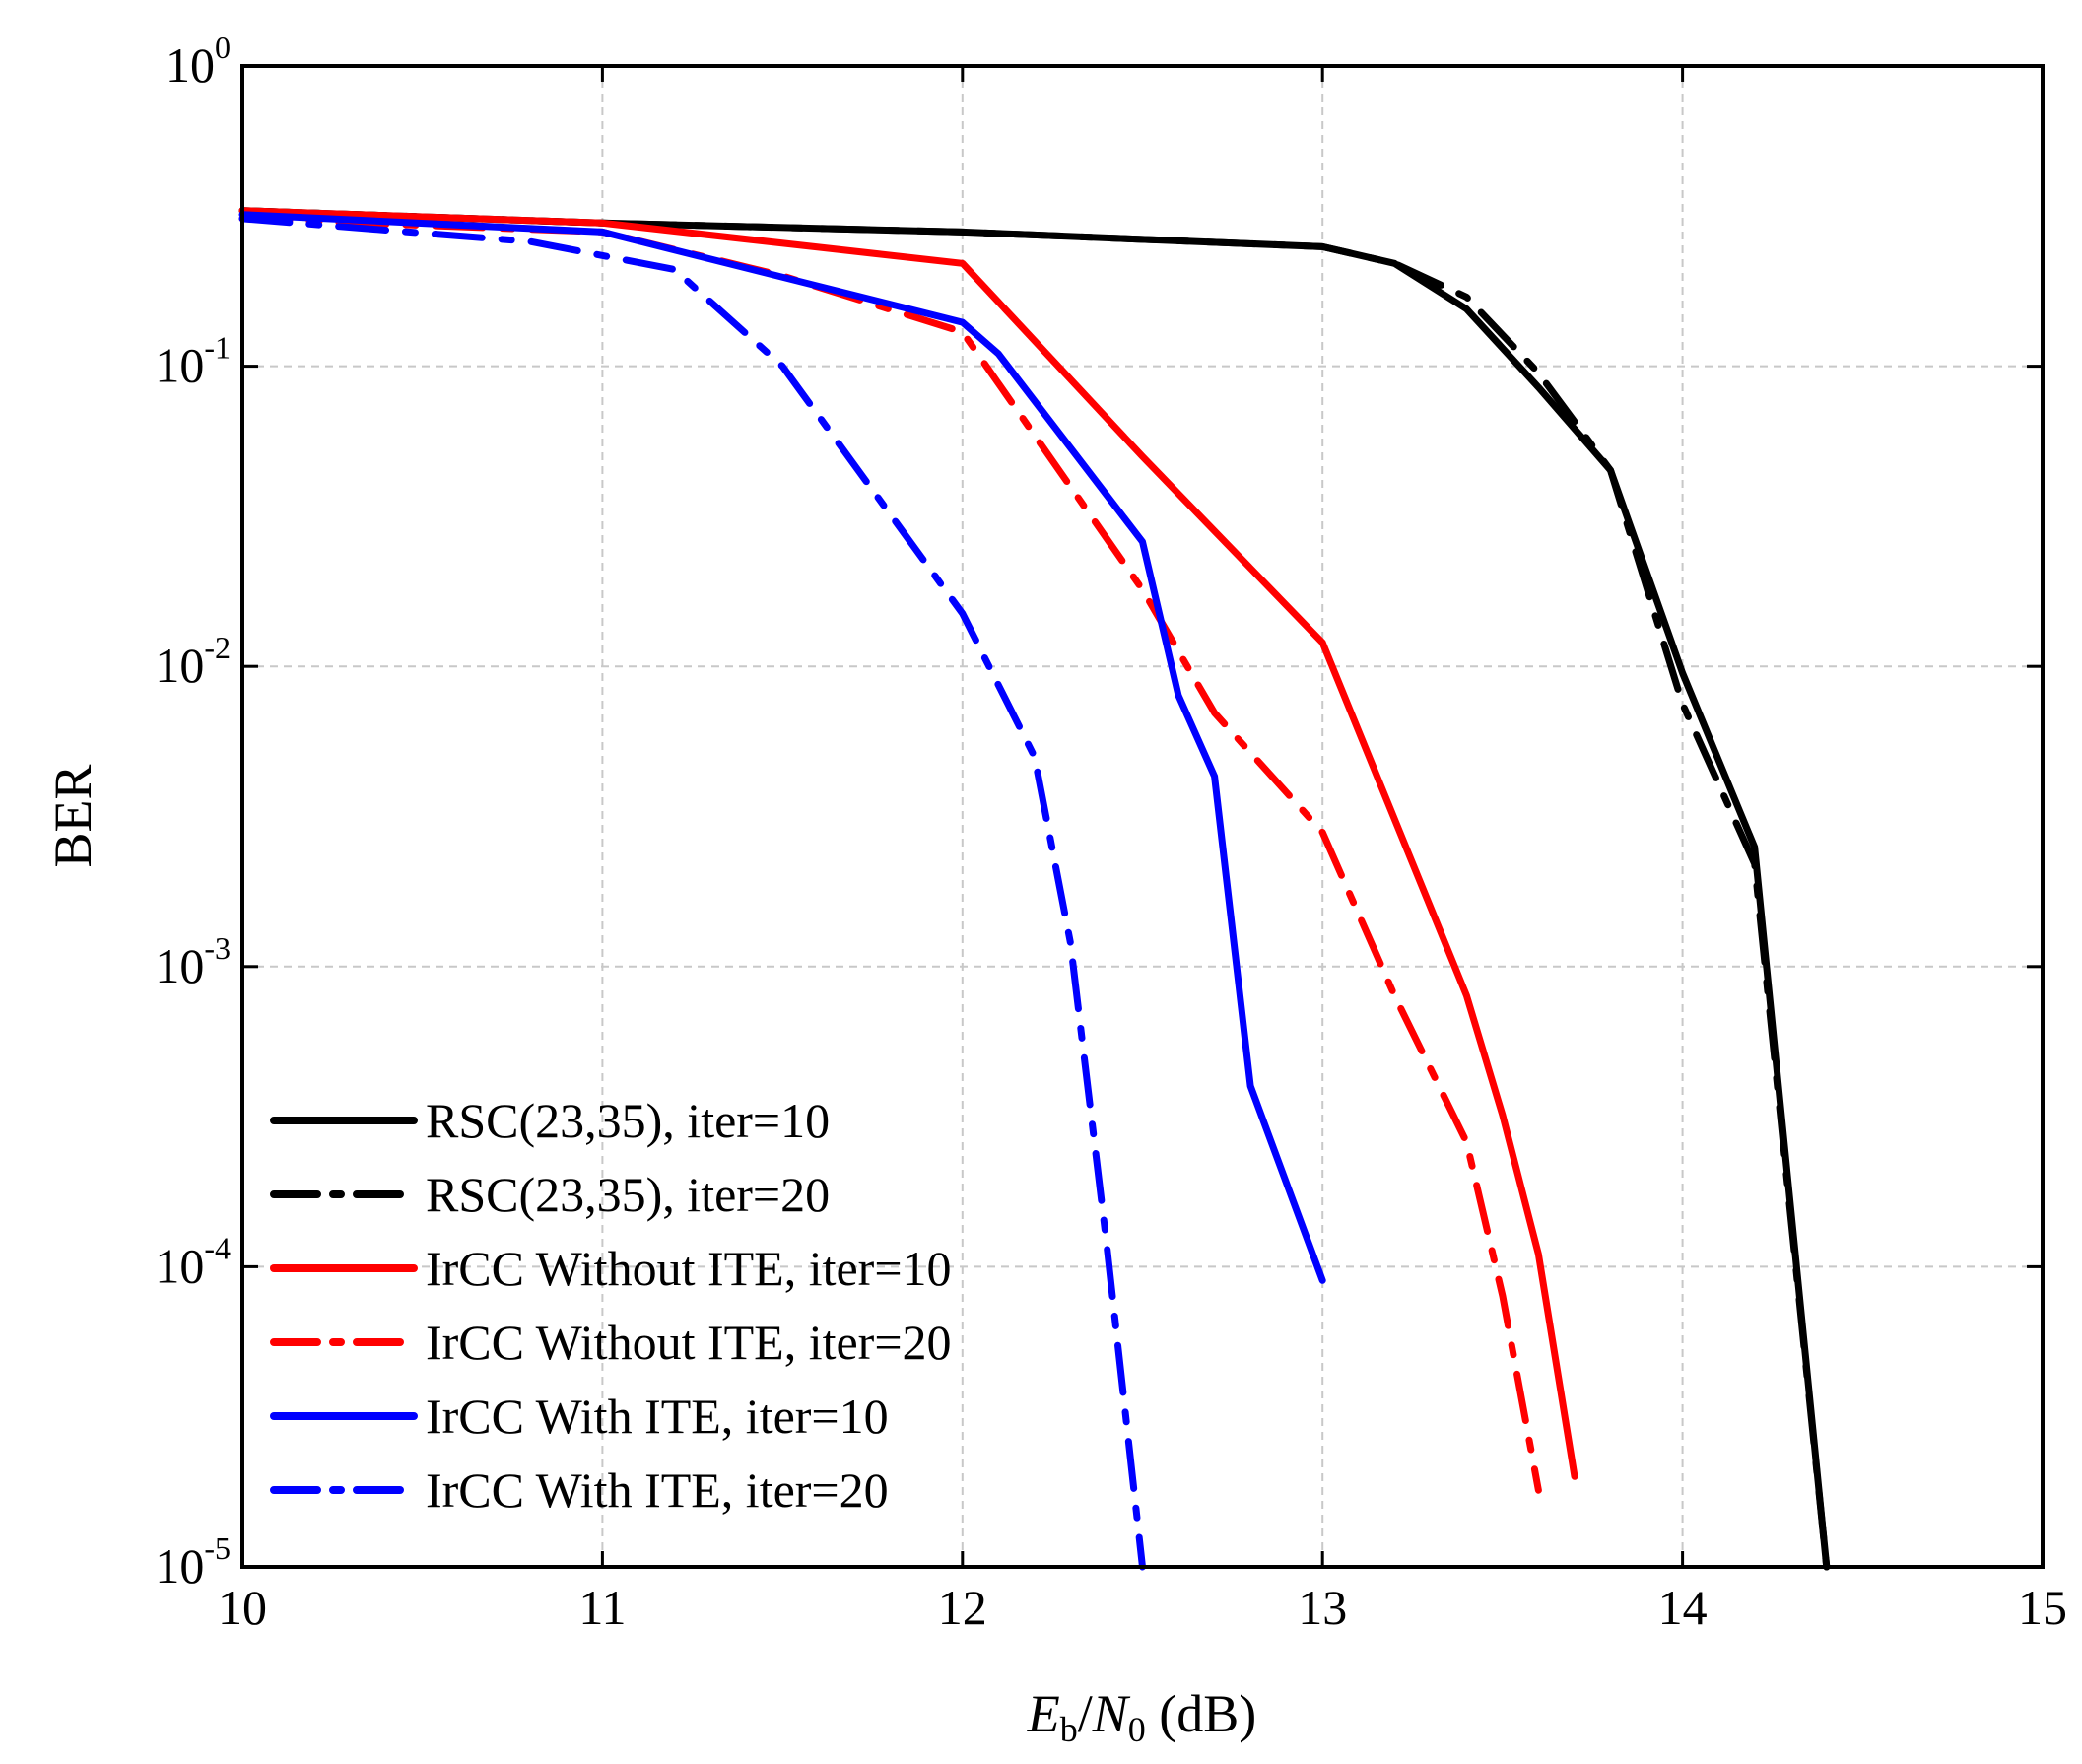 Image resolution: width=2082 pixels, height=1764 pixels. Describe the element at coordinates (689, 1268) in the screenshot. I see `legend-label-3: IrCC Without ITE, iter=10` at that location.